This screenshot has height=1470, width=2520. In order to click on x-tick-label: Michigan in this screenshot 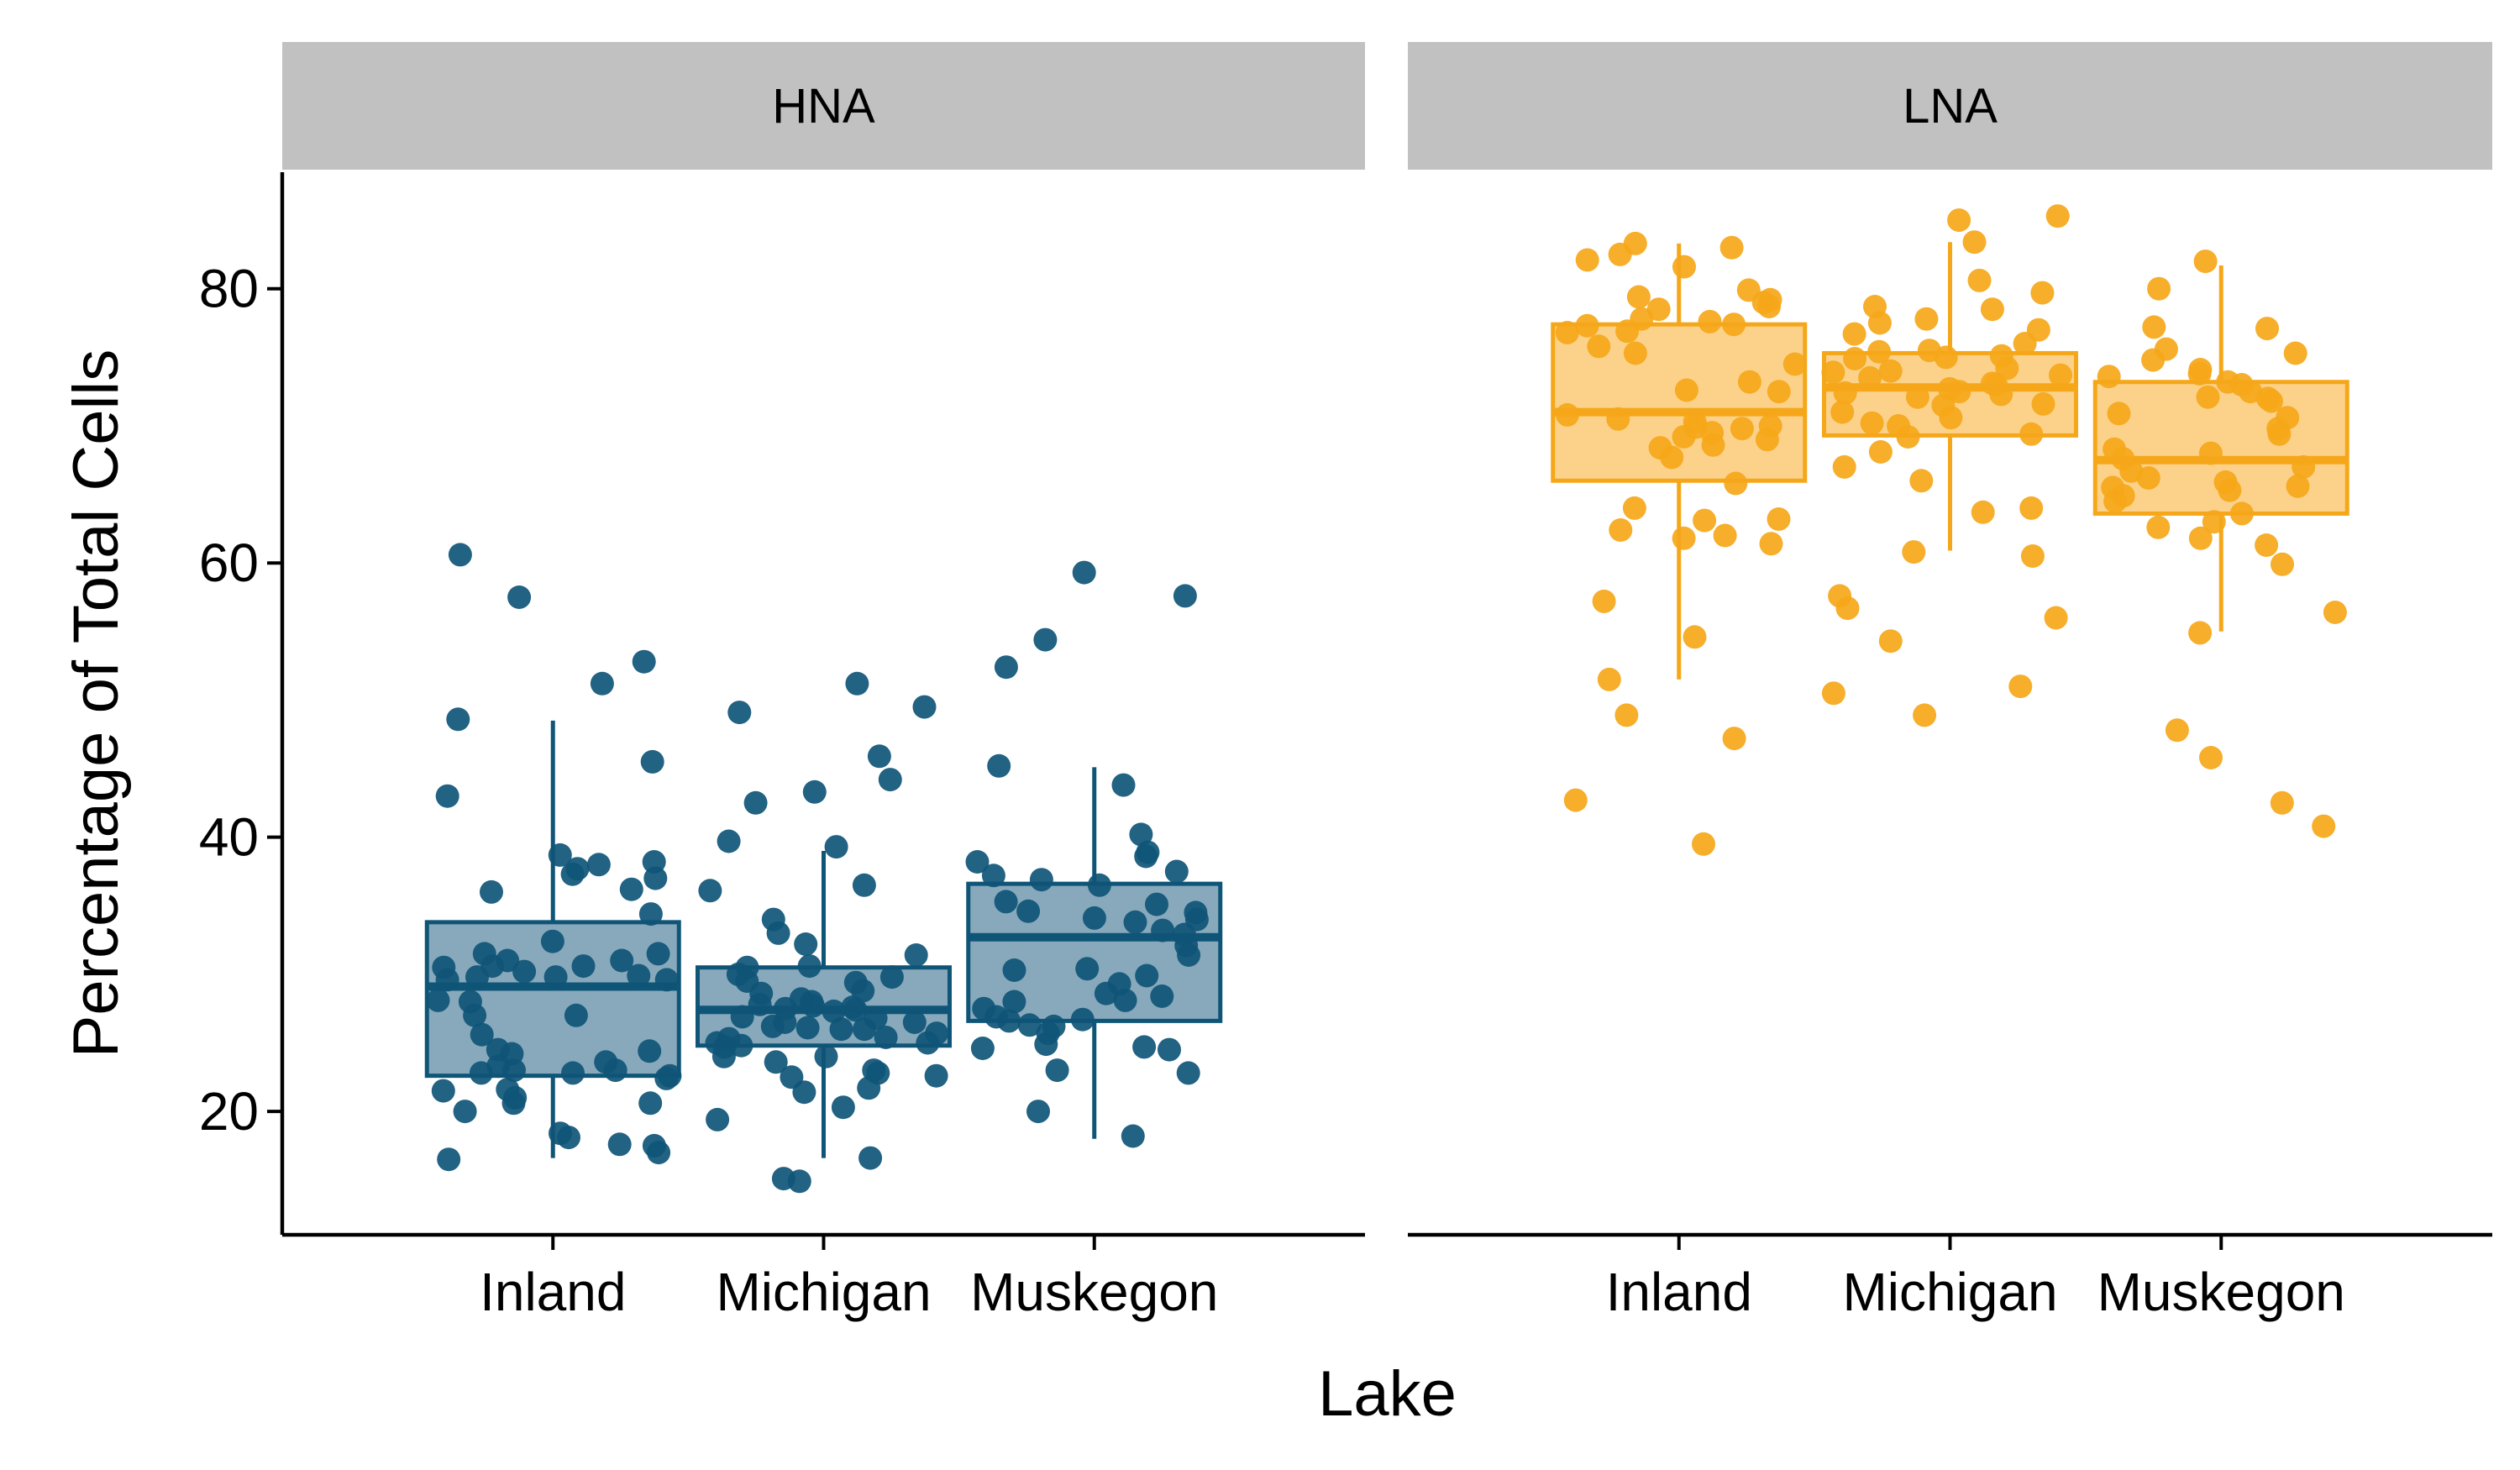, I will do `click(1949, 1292)`.